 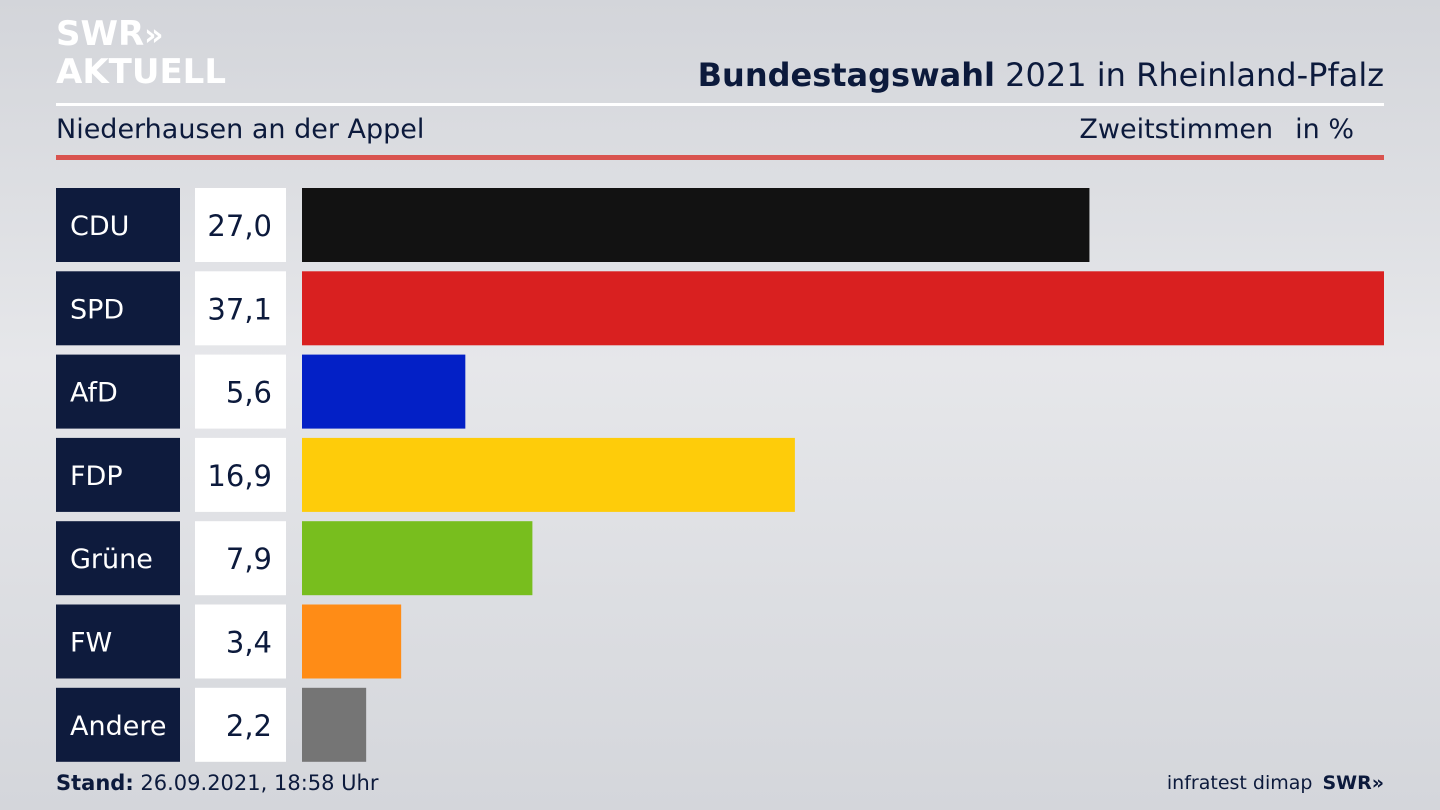 I want to click on value-box-fw, so click(x=240, y=641).